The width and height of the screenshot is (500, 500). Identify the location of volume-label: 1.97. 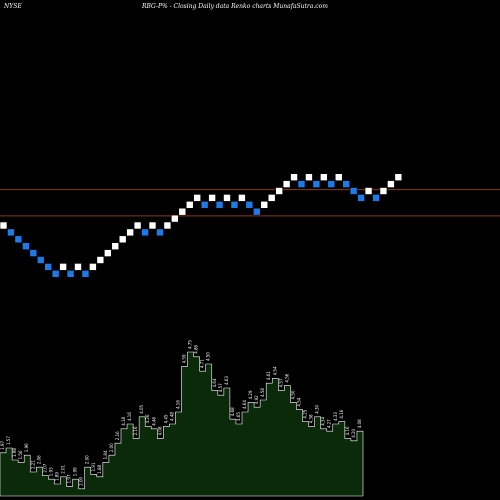
(69, 478).